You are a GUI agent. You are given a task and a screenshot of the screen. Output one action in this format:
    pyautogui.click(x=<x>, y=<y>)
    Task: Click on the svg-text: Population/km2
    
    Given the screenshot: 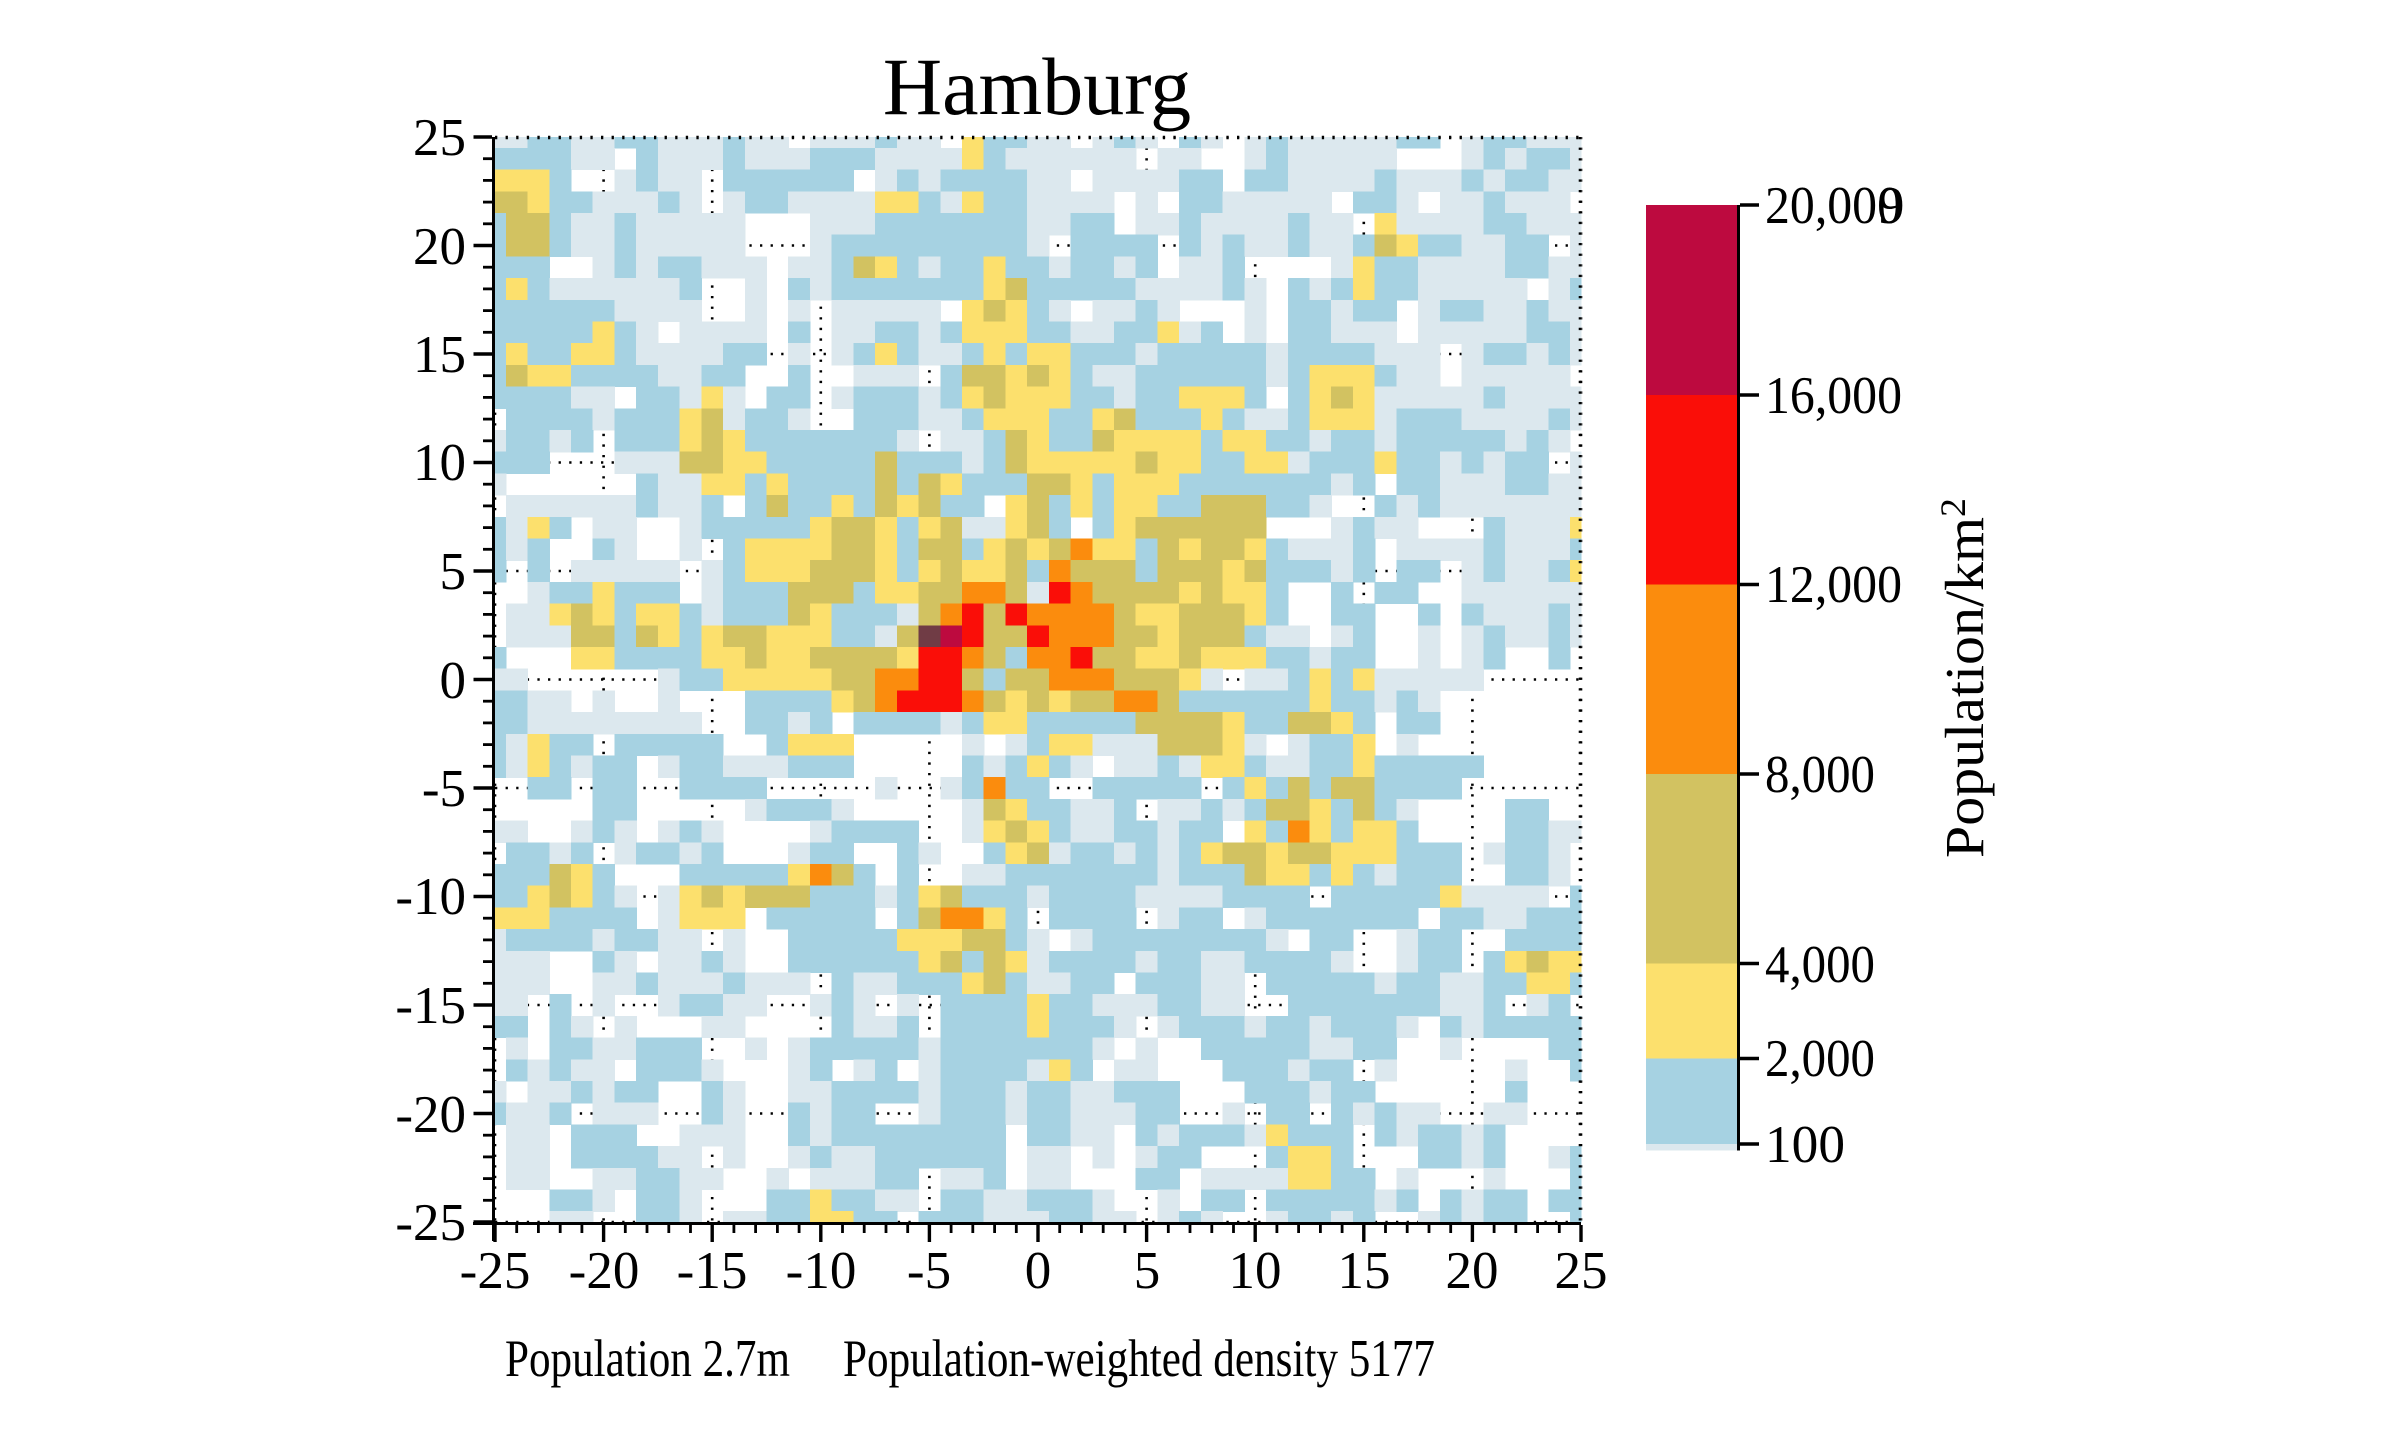 What is the action you would take?
    pyautogui.click(x=1964, y=678)
    